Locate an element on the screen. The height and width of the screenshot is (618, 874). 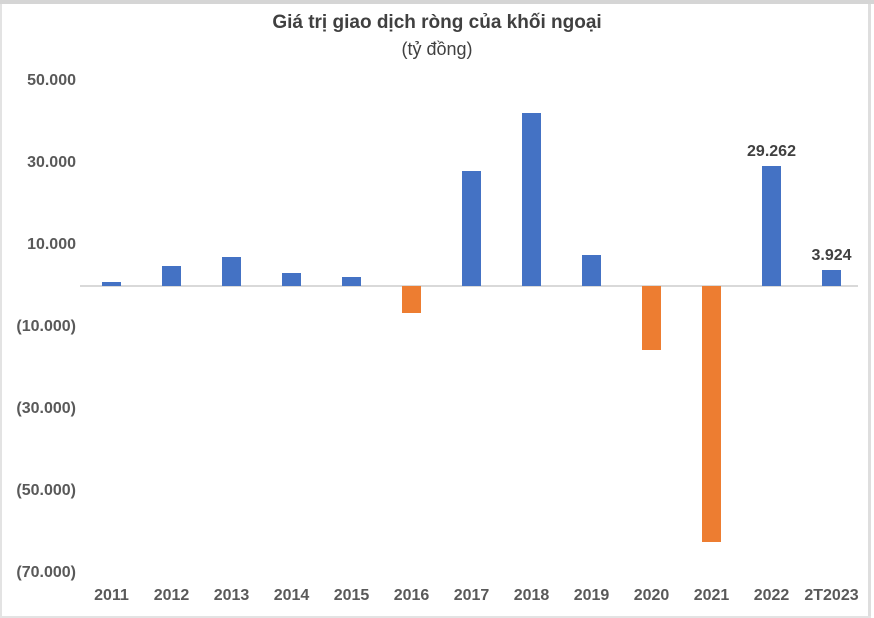
y-tick-label: 10.000 is located at coordinates (51, 244).